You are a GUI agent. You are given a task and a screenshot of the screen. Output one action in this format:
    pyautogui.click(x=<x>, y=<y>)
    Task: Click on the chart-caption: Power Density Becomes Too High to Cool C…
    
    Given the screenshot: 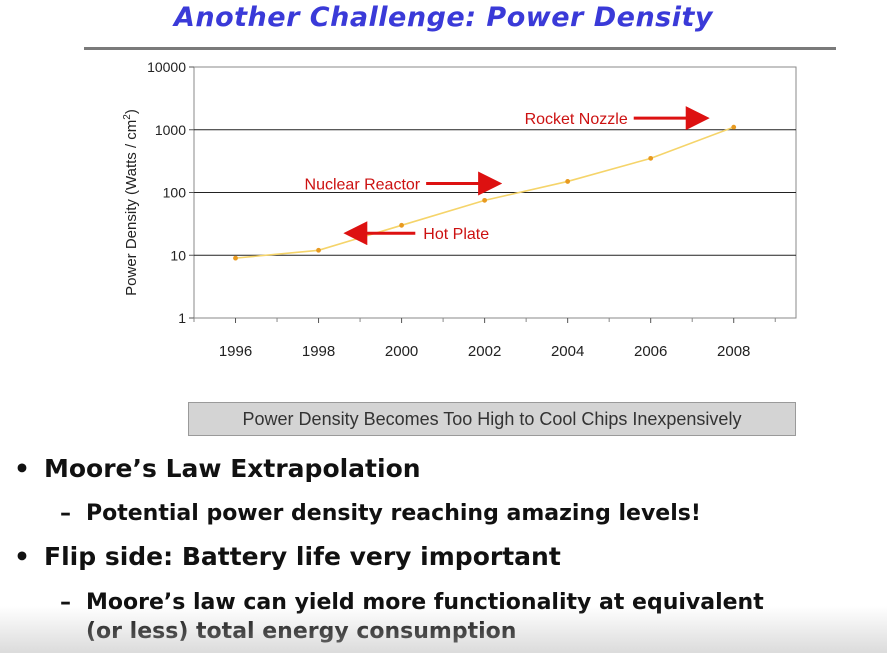 What is the action you would take?
    pyautogui.click(x=492, y=419)
    